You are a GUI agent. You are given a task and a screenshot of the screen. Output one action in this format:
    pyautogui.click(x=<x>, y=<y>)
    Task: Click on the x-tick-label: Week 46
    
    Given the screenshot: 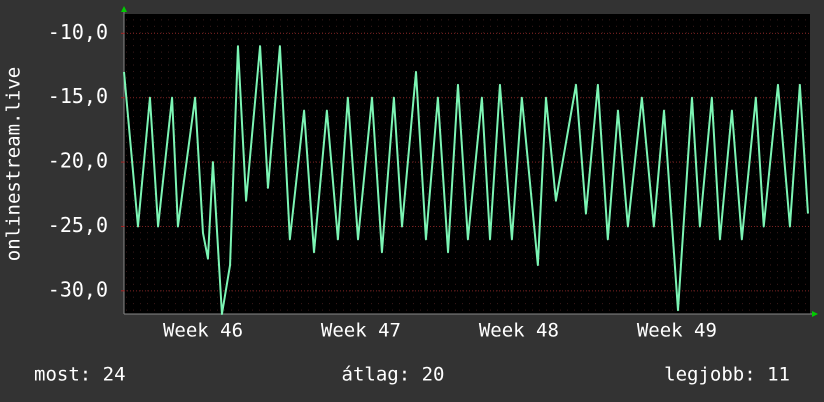 What is the action you would take?
    pyautogui.click(x=203, y=331)
    